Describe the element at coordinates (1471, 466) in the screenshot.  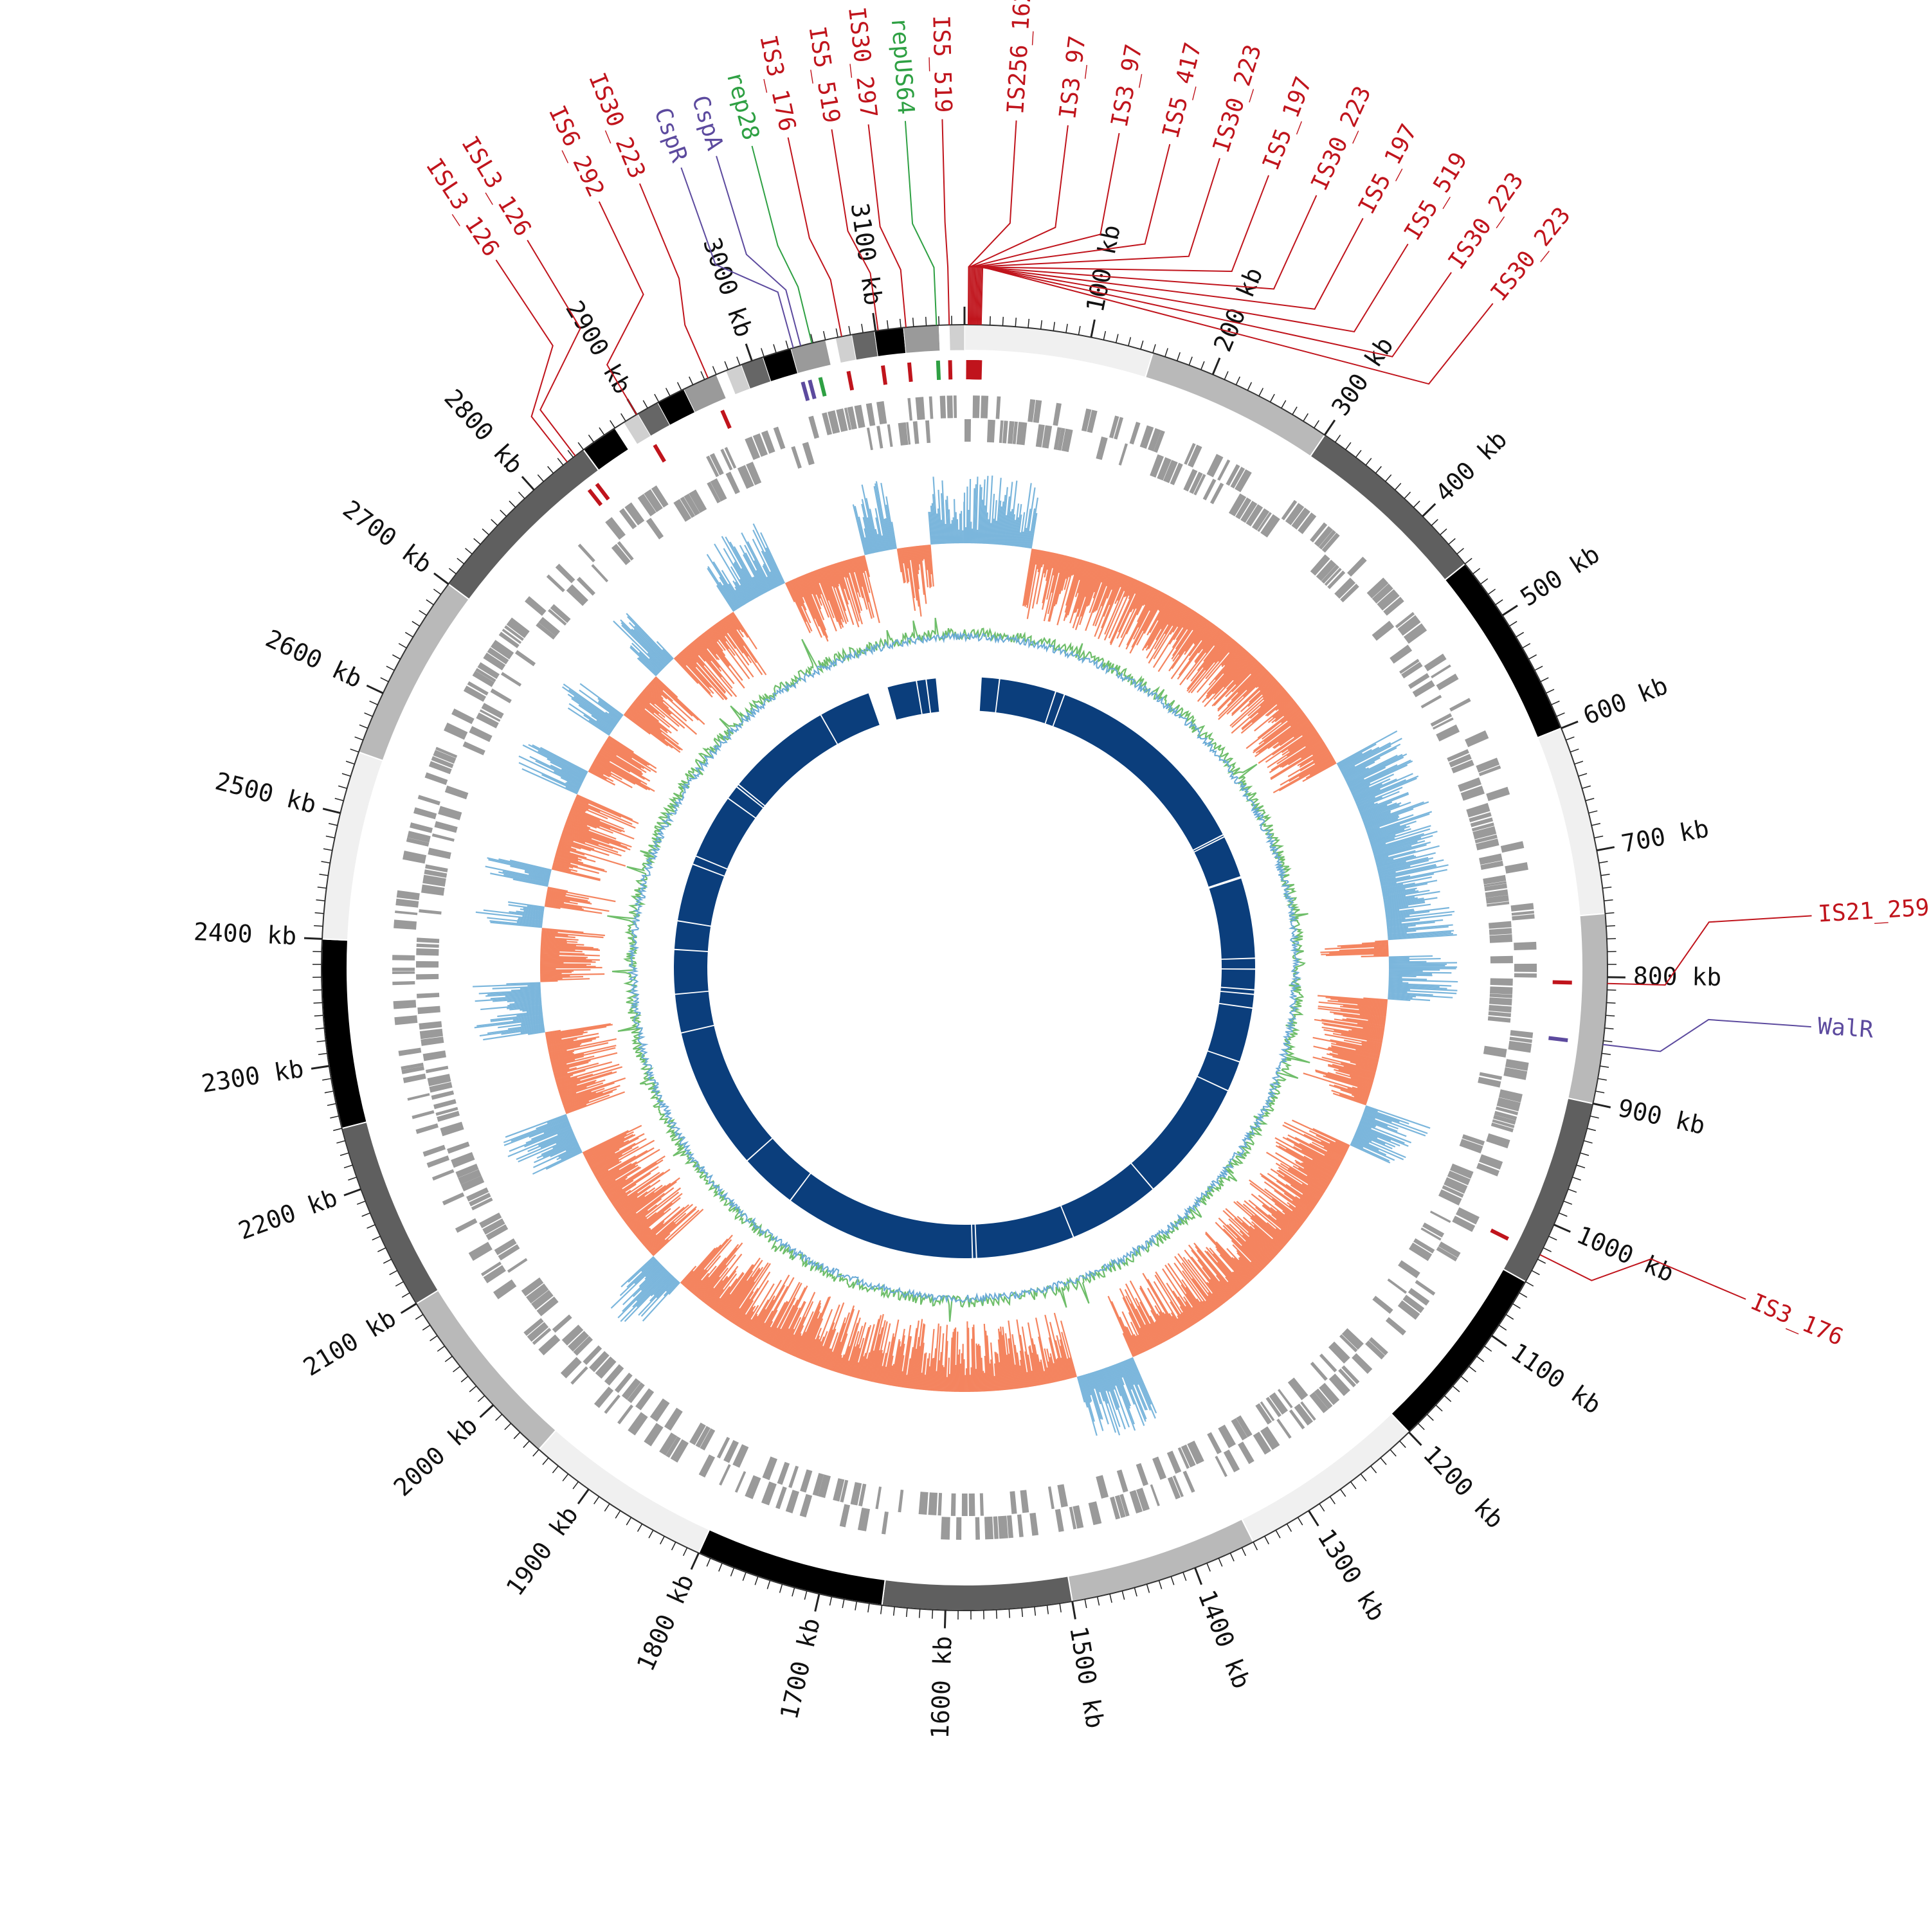
I see `tick-label: 400 kb` at that location.